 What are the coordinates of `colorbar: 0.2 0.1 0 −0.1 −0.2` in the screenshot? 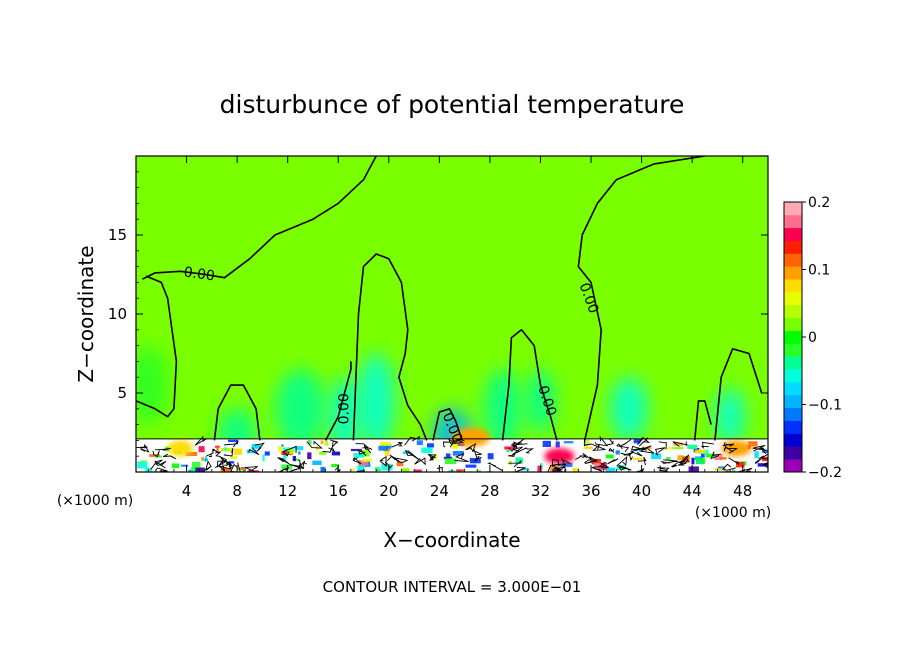 It's located at (812, 338).